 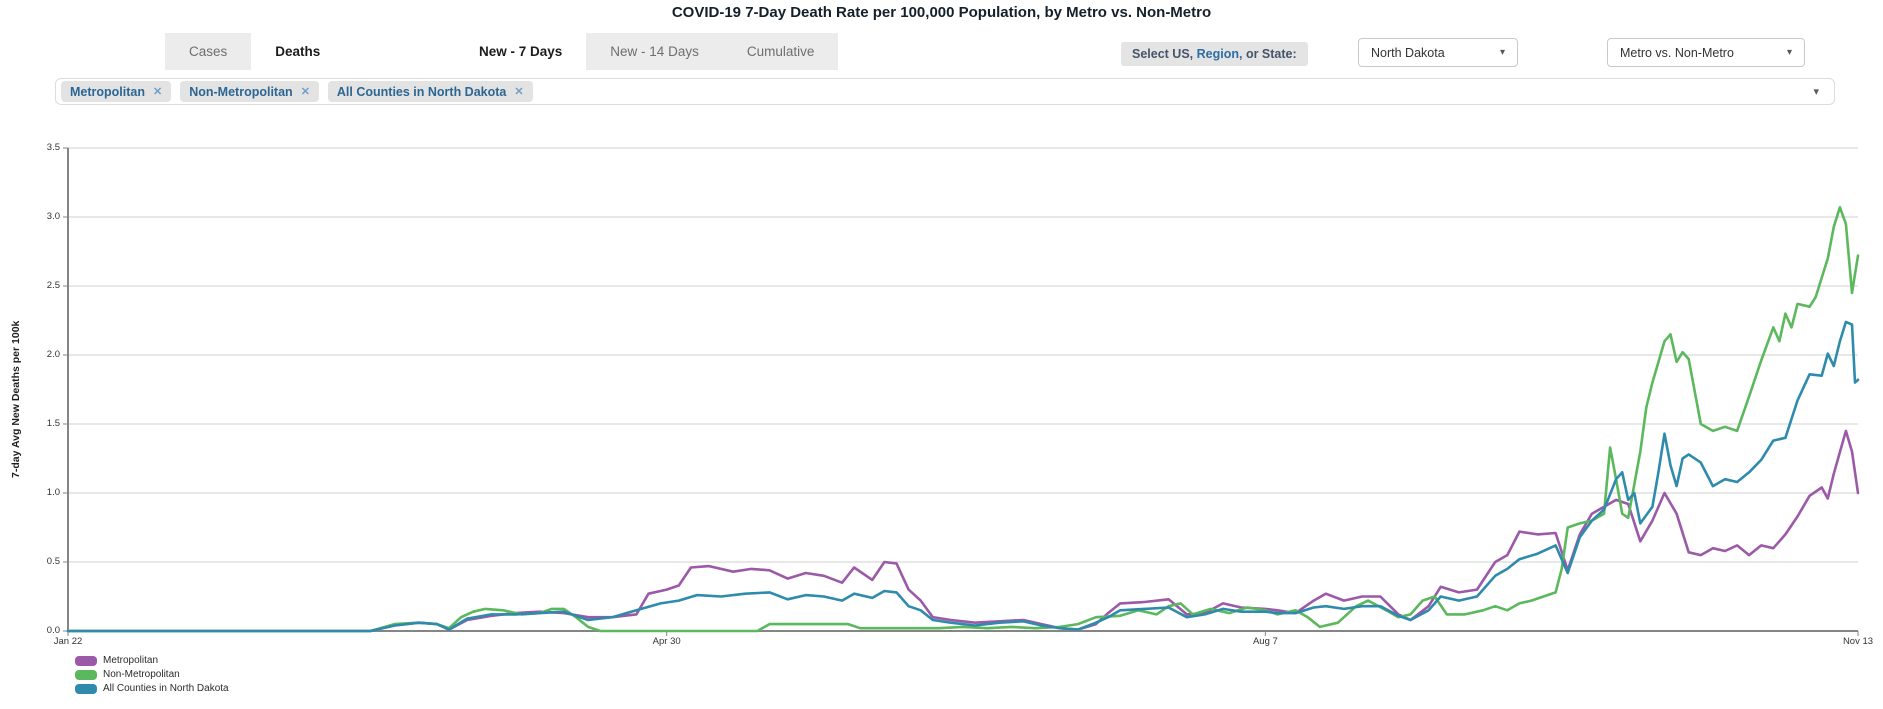 I want to click on y-axis-title: 7-day Avg New Deaths per 100k, so click(x=16, y=399).